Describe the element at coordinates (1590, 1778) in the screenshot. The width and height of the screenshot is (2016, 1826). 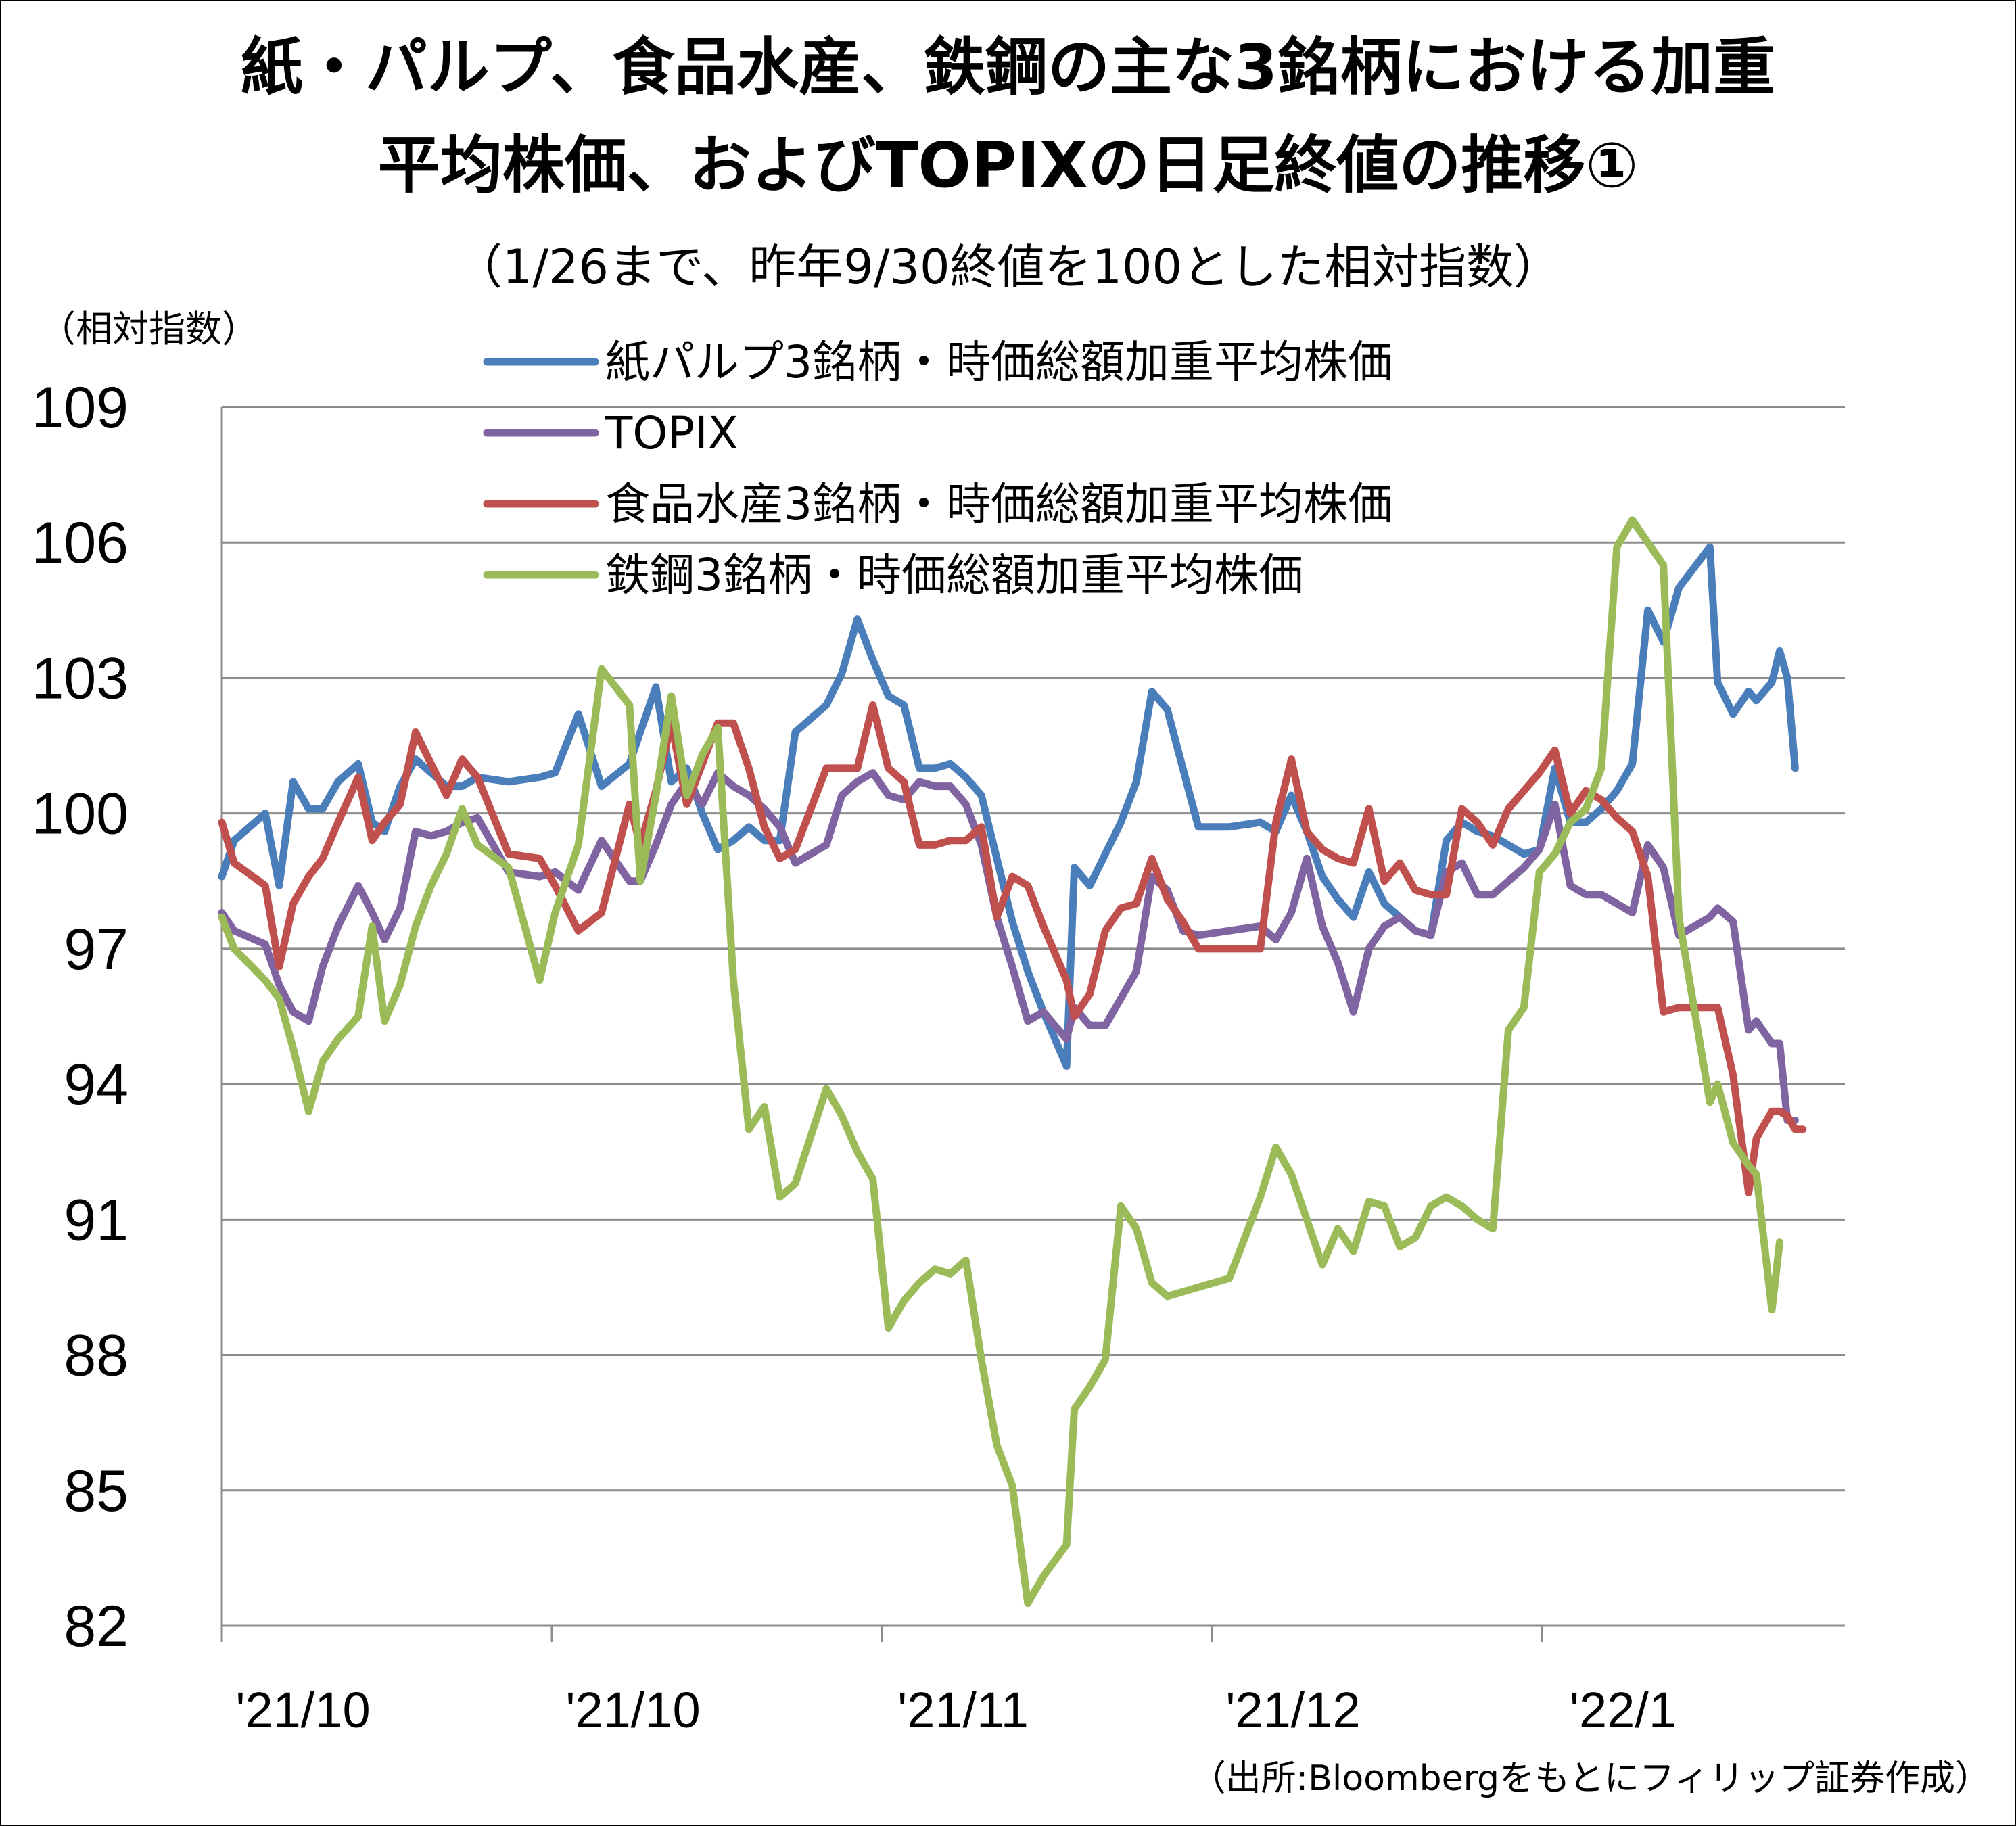
I see `source-note: （出所:Bloombergをもとにフィリップ証券作成）` at that location.